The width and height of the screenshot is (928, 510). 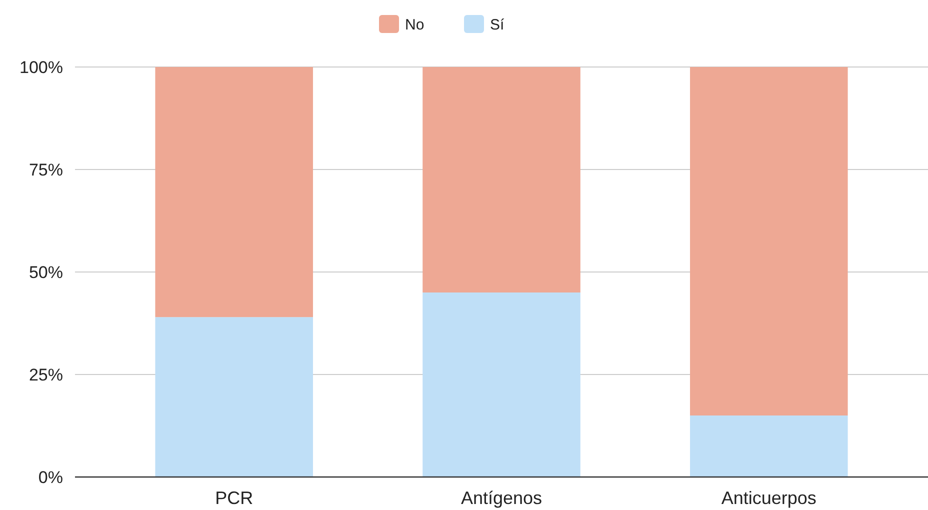 I want to click on y-tick-label: 50%, so click(x=45, y=272).